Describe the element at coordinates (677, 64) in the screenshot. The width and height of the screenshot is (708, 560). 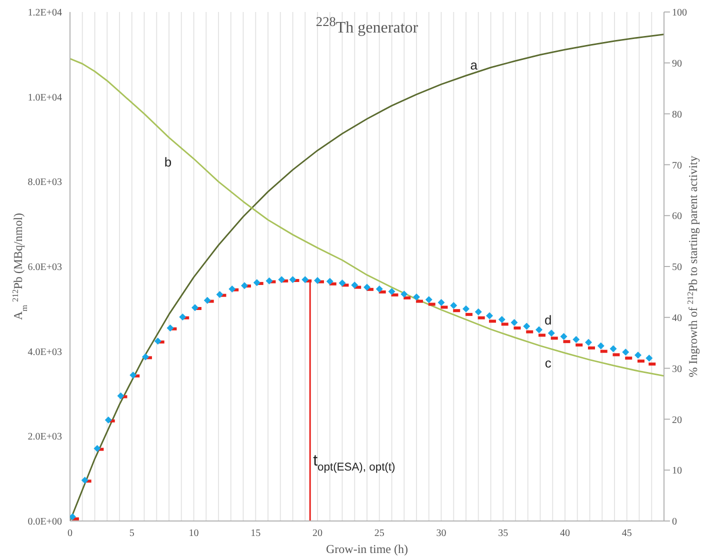
I see `y2-tick-label: 90` at that location.